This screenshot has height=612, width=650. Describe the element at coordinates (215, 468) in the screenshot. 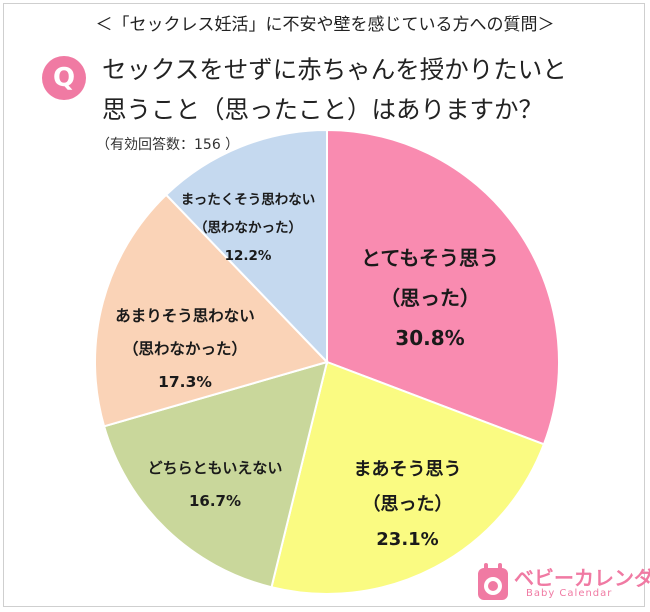

I see `slice-label-text: どちらともいえない` at that location.